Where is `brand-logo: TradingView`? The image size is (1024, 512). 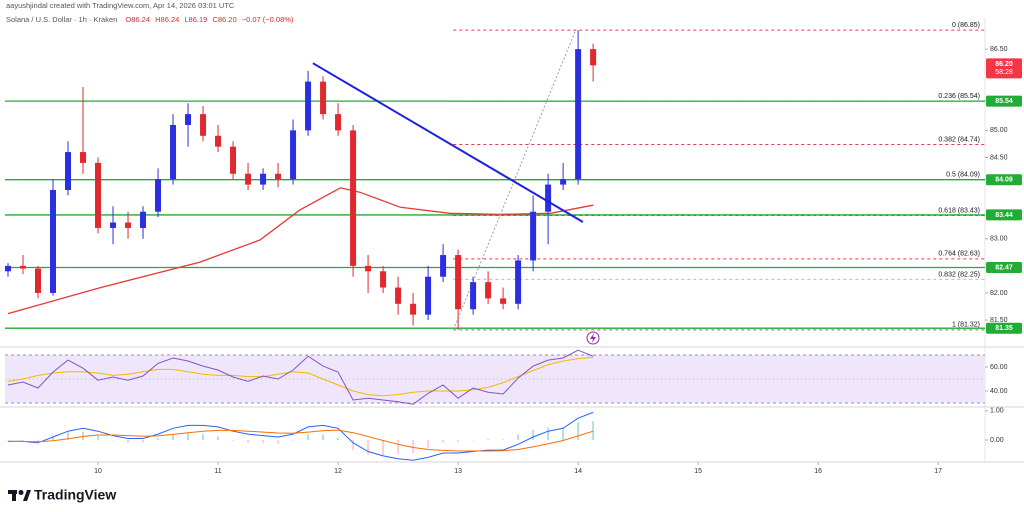 brand-logo: TradingView is located at coordinates (62, 495).